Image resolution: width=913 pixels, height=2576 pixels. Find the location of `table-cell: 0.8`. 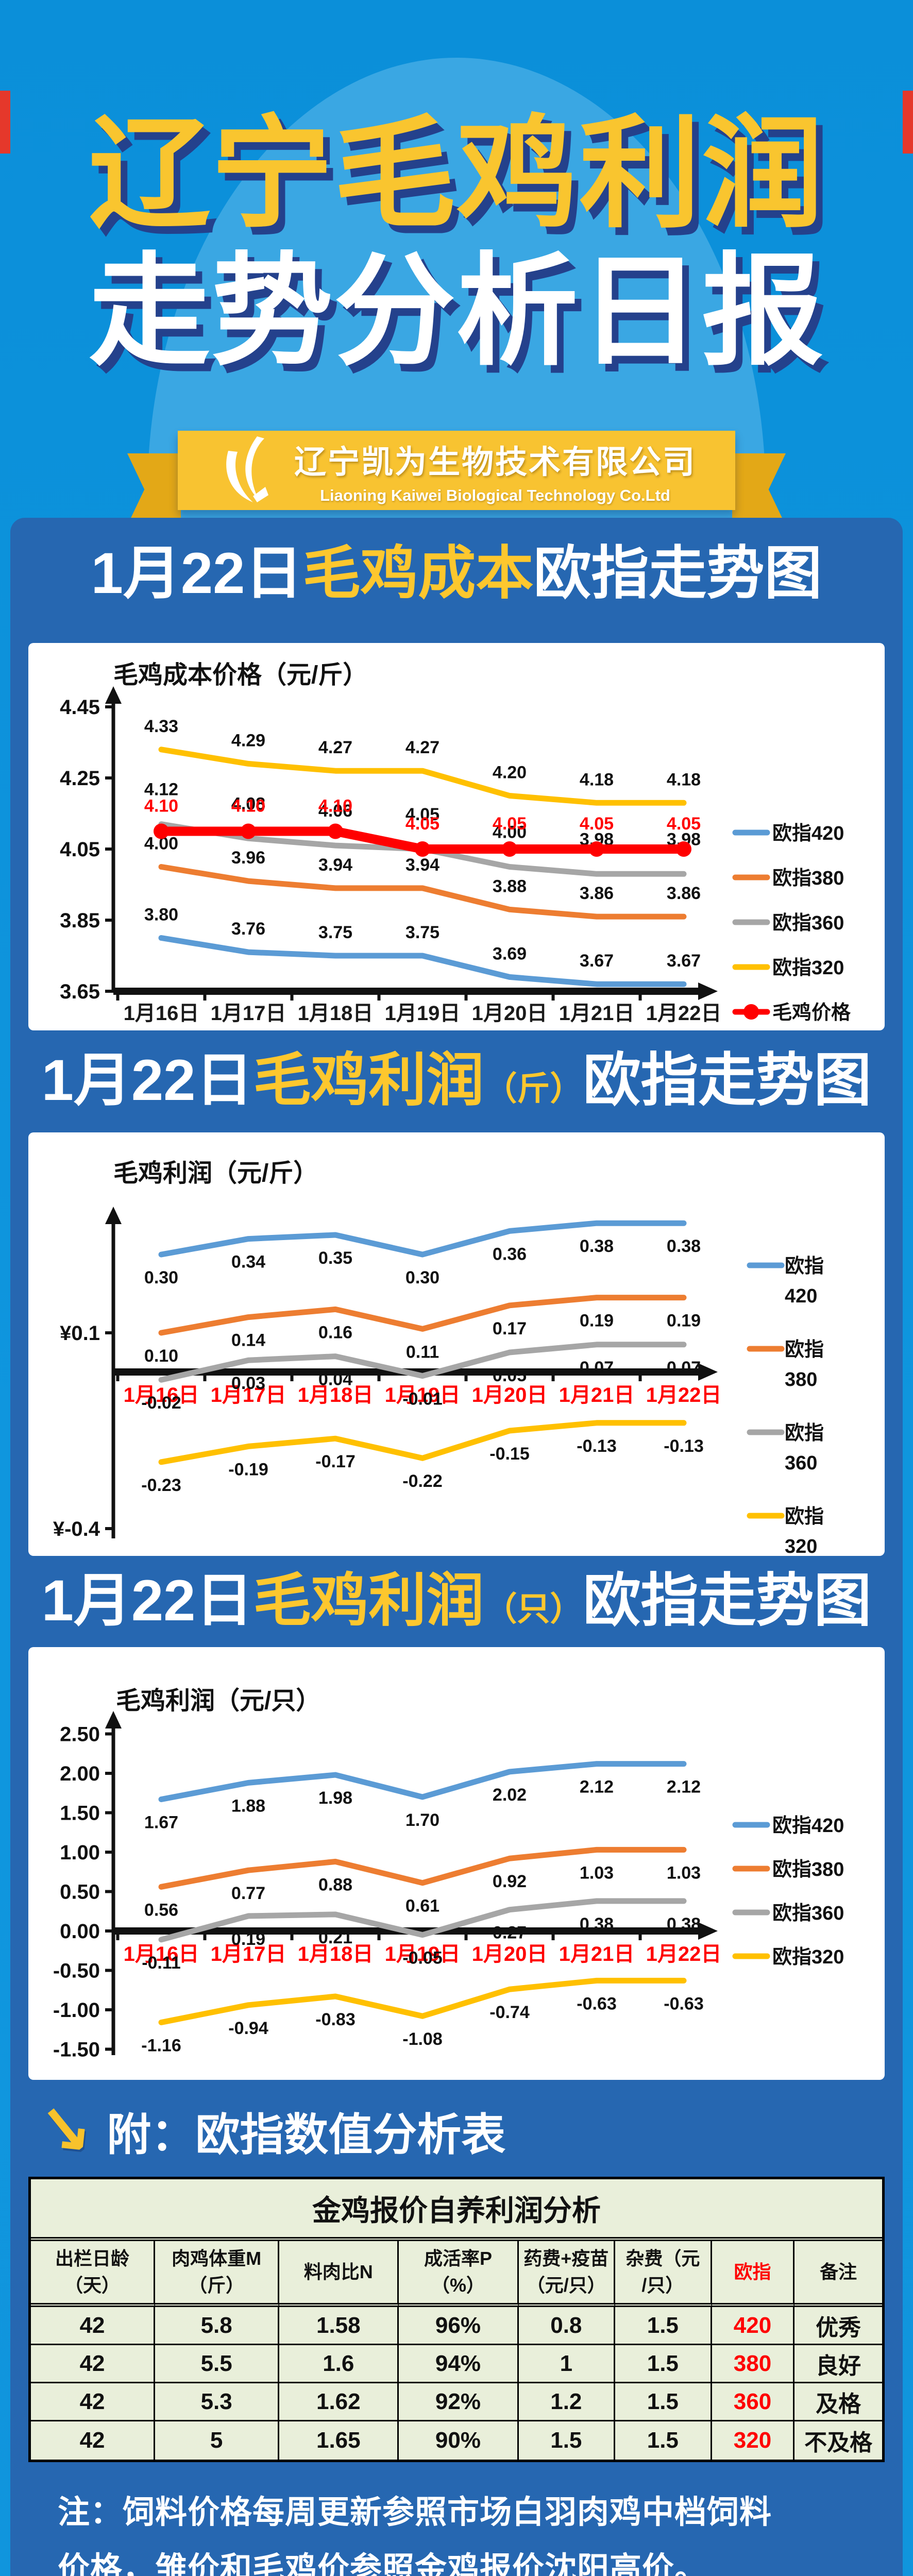

table-cell: 0.8 is located at coordinates (567, 2327).